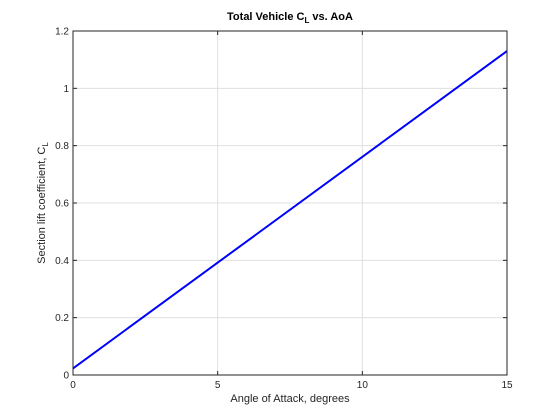  Describe the element at coordinates (66, 89) in the screenshot. I see `y-tick-label: 1` at that location.